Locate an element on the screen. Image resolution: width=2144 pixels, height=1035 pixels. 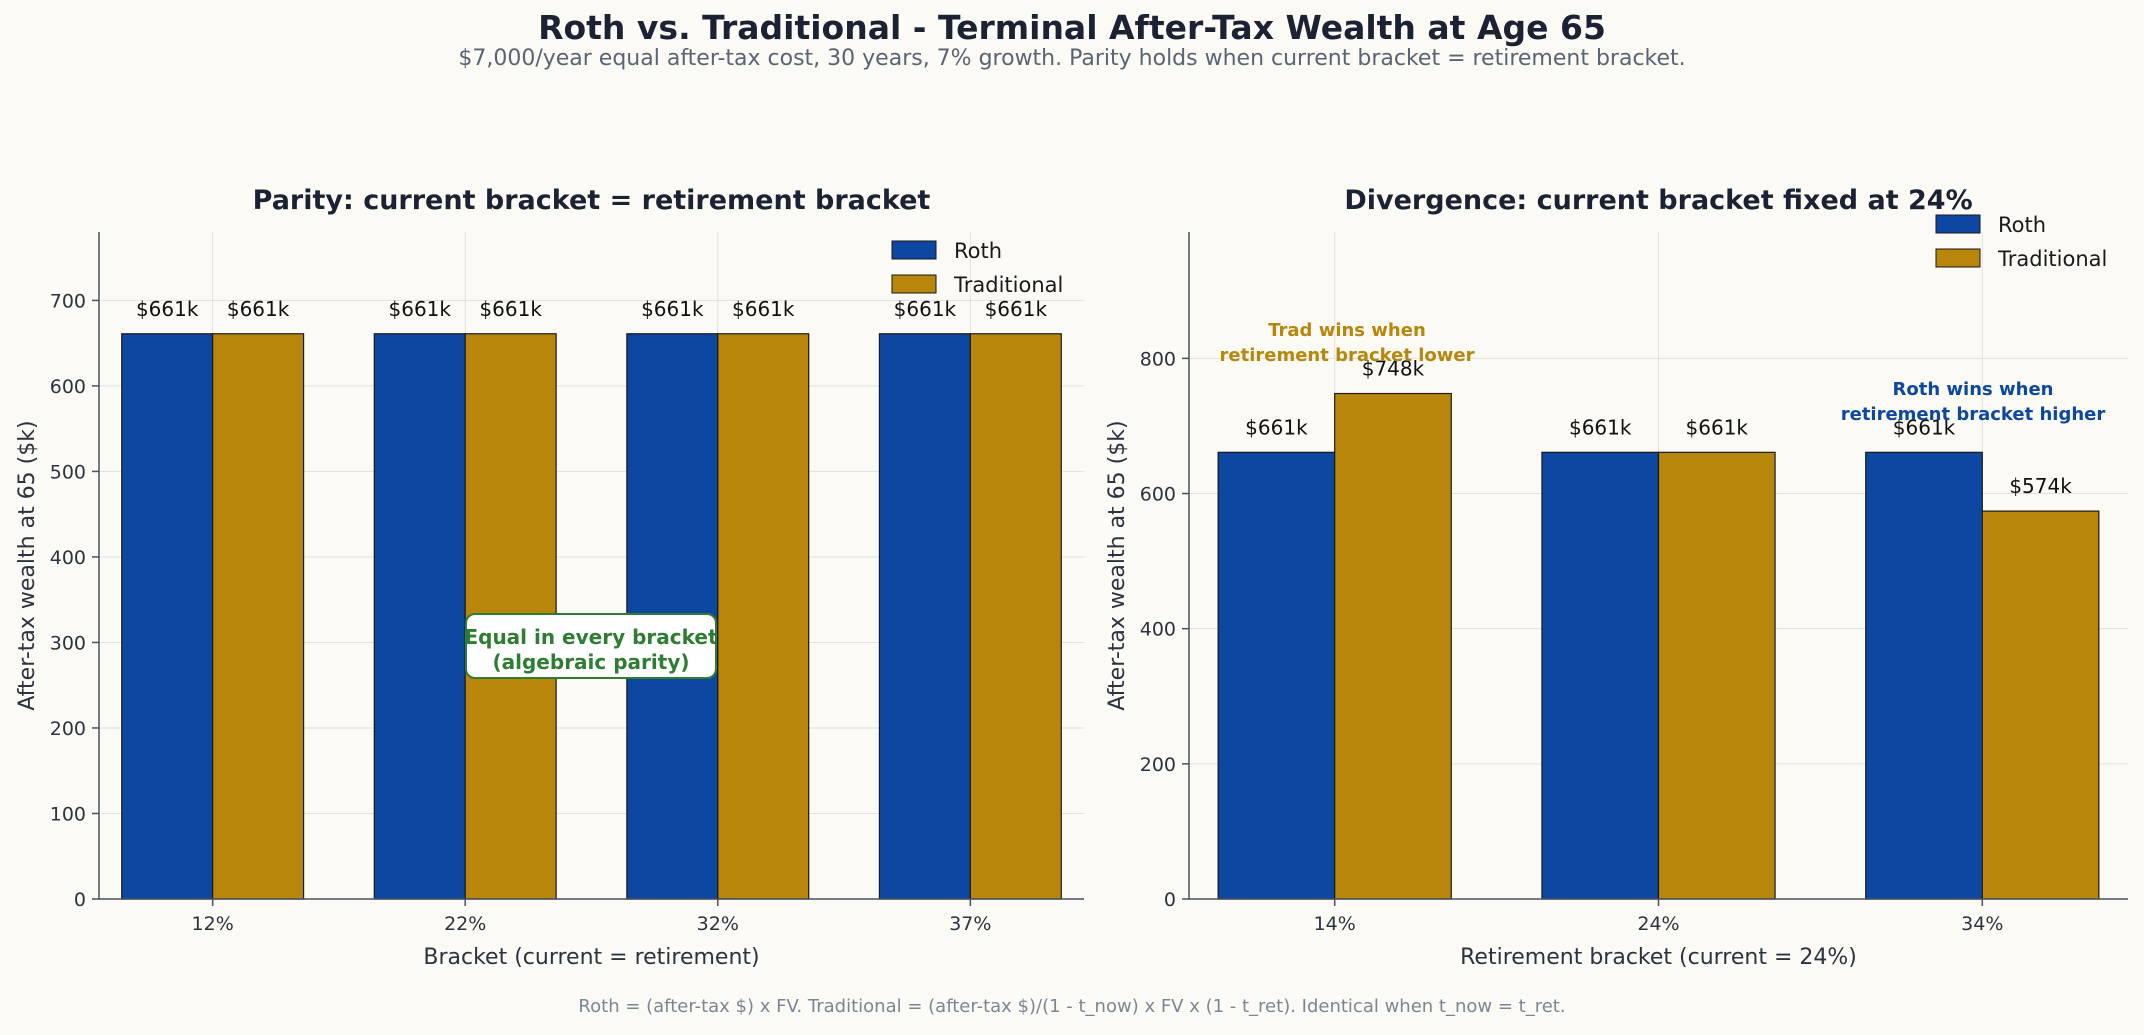
x-tick-label: 22% is located at coordinates (465, 924).